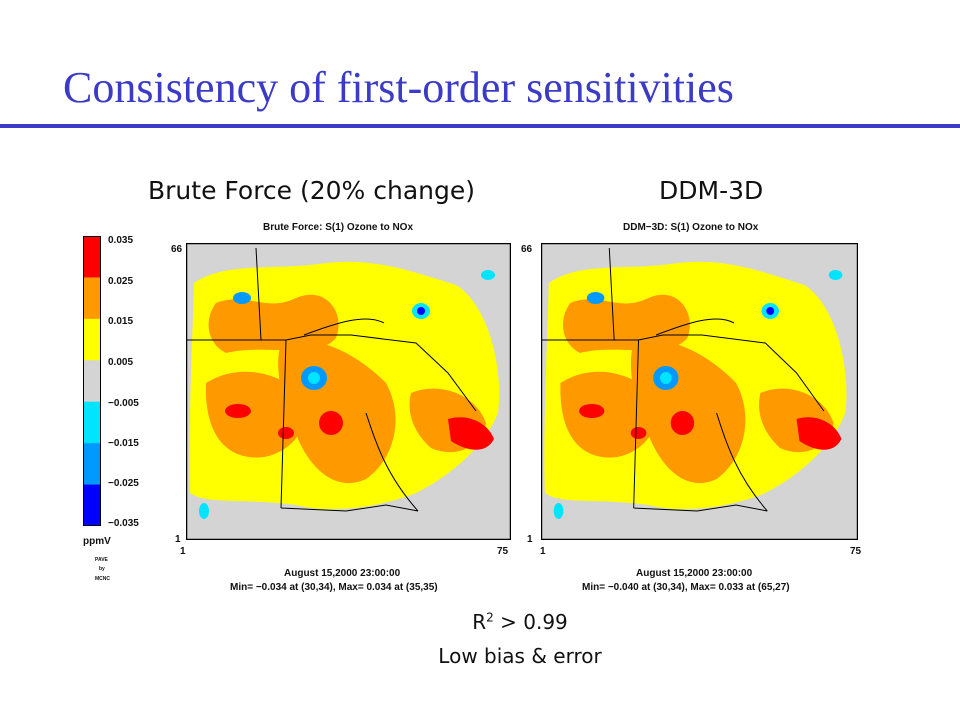 This screenshot has width=960, height=720. Describe the element at coordinates (123, 523) in the screenshot. I see `legend-tick: −0.035` at that location.